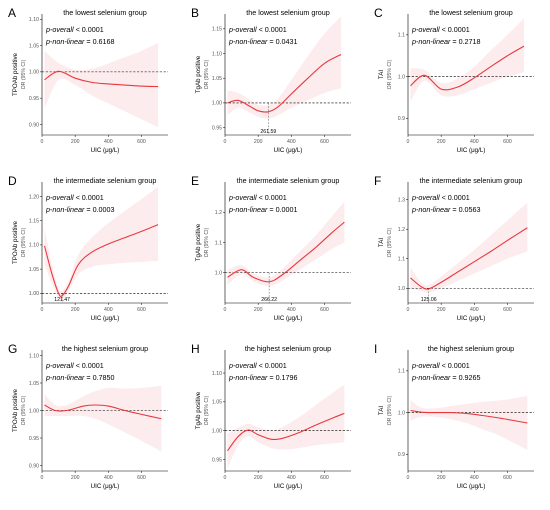  I want to click on y-tick-label: 0.95, so click(217, 128).